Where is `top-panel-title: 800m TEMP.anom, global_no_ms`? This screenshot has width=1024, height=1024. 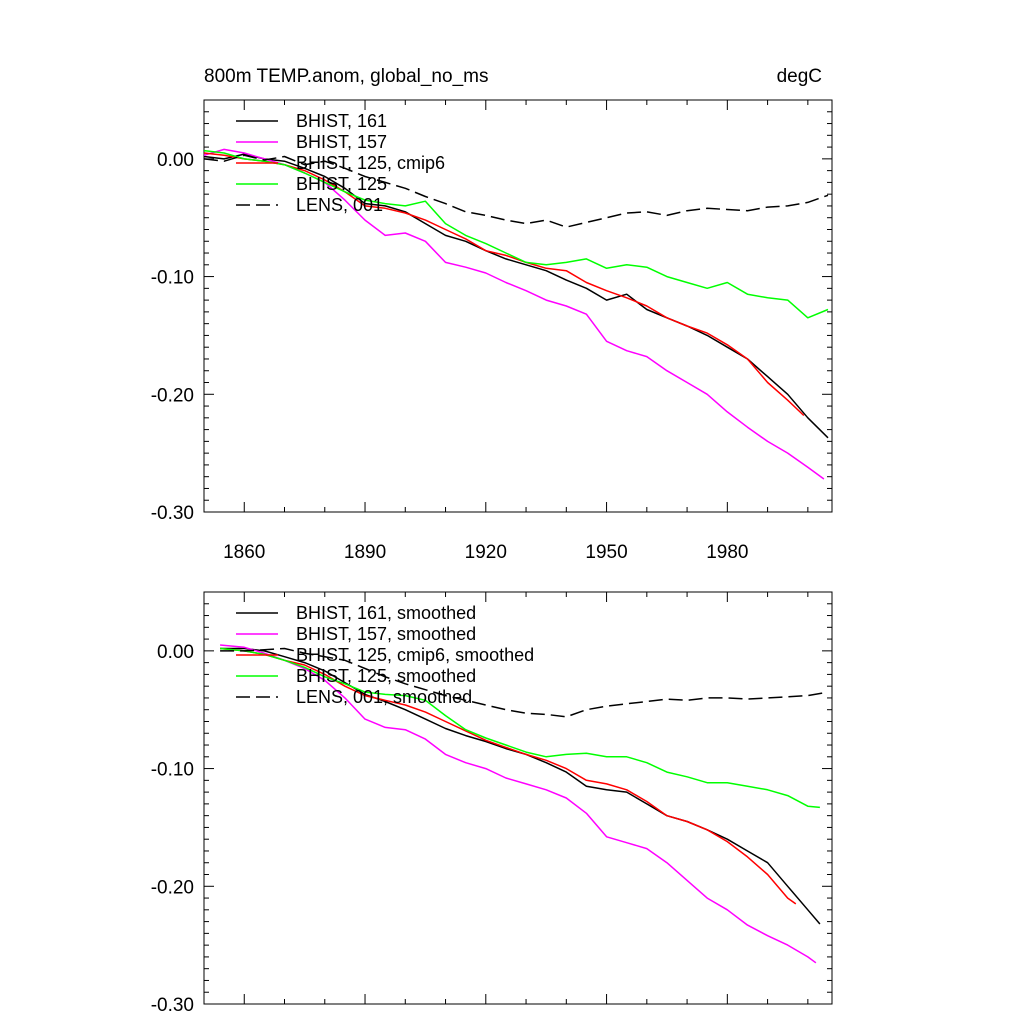
top-panel-title: 800m TEMP.anom, global_no_ms is located at coordinates (346, 76).